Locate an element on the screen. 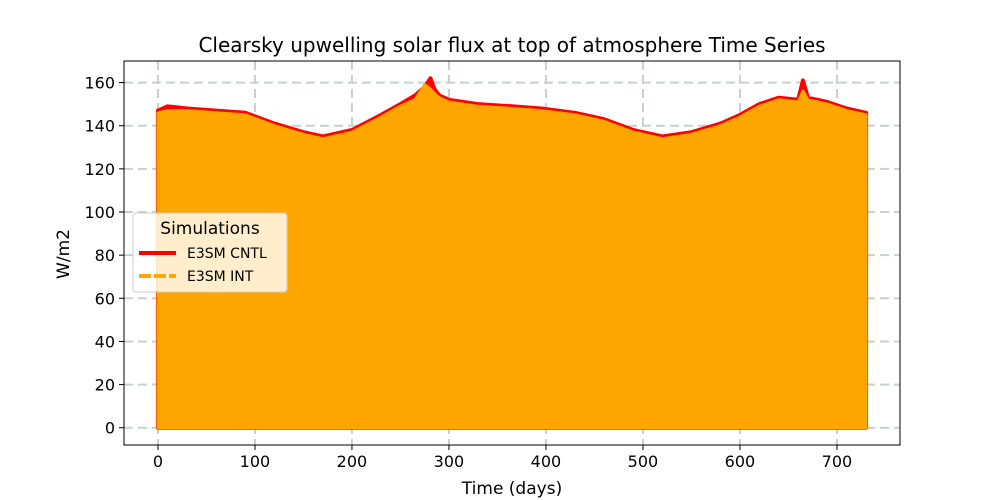 Image resolution: width=1000 pixels, height=500 pixels. x-axis-label: Time (days) is located at coordinates (511, 489).